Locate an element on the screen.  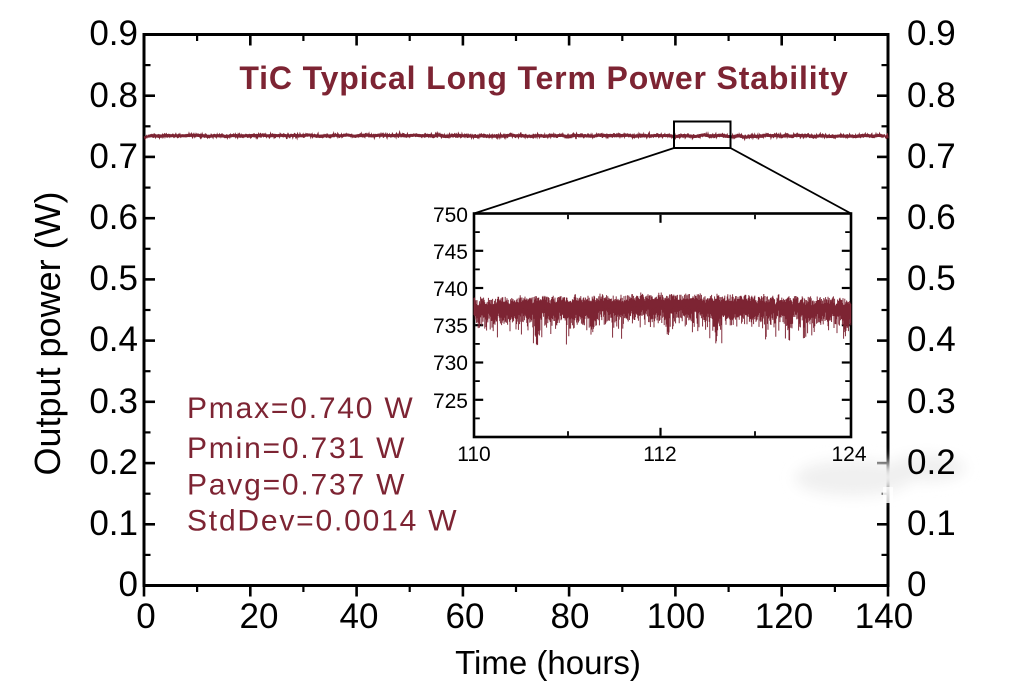
svg-text: 20 is located at coordinates (259, 616).